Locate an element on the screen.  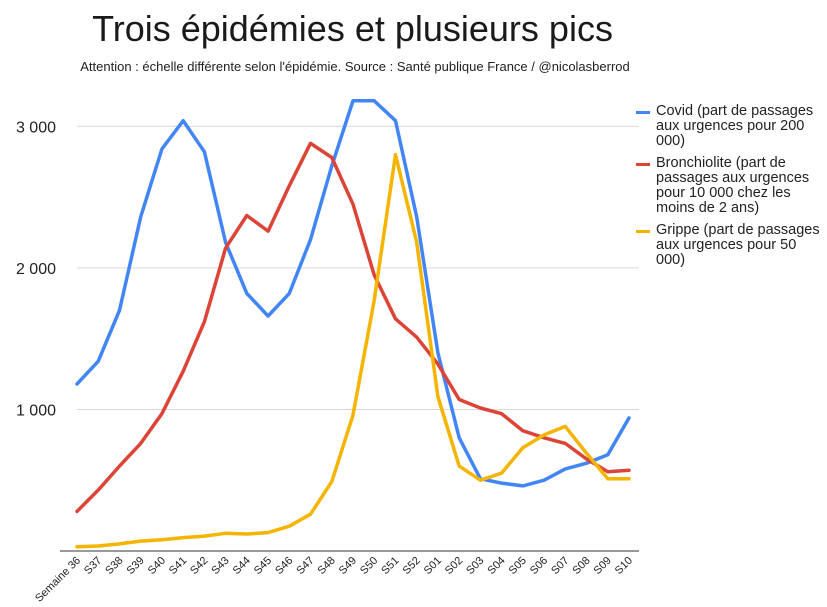
x-tick-label: S04 is located at coordinates (496, 566).